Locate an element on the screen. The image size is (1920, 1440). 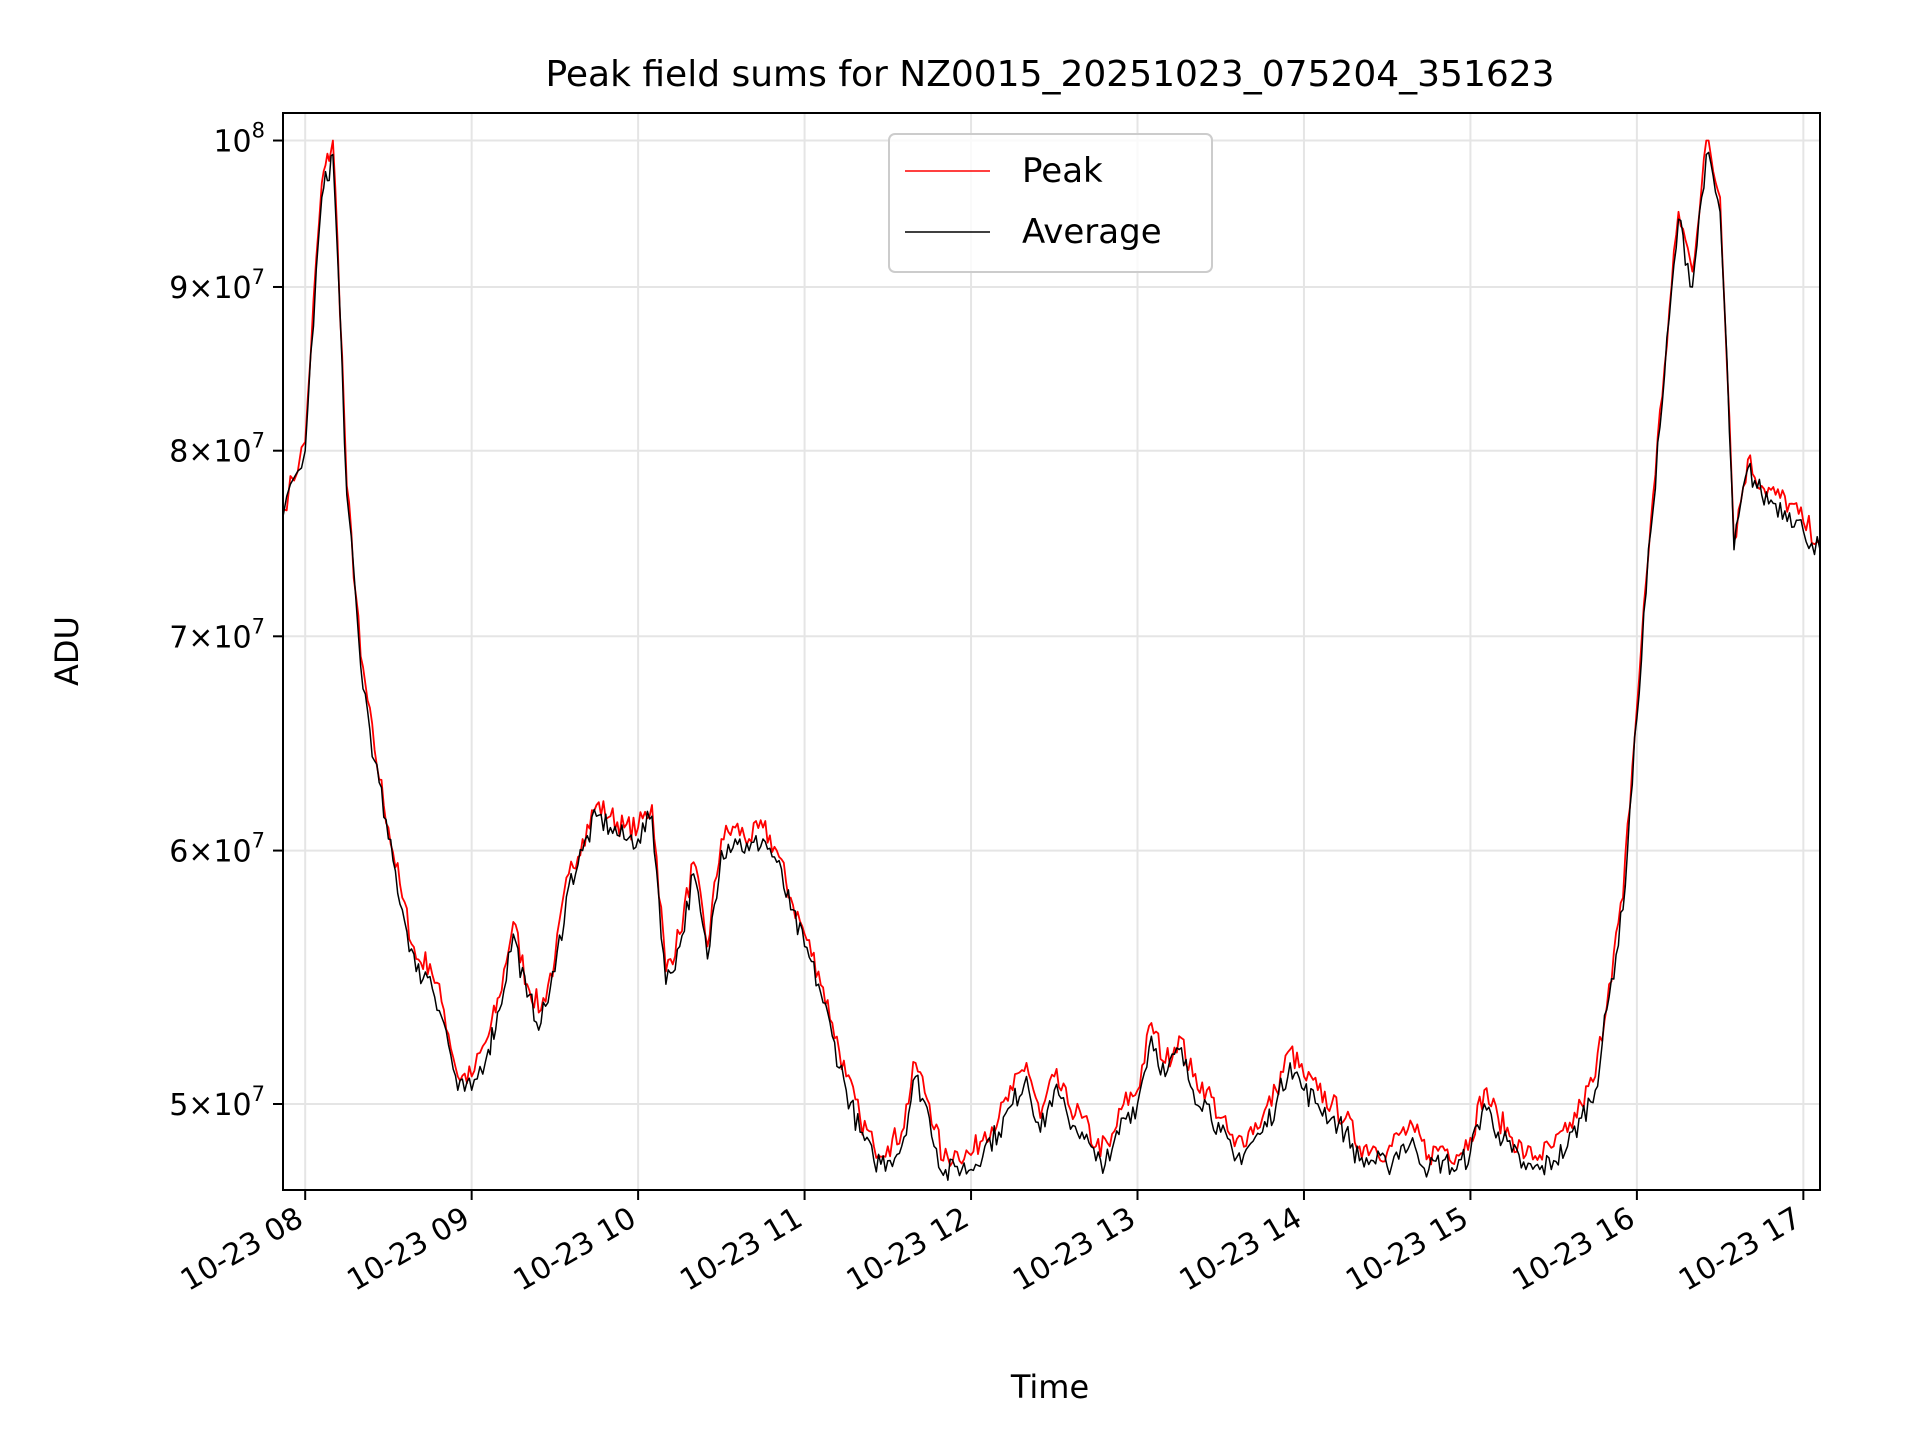
y-tick-label: 5×107 is located at coordinates (217, 1102).